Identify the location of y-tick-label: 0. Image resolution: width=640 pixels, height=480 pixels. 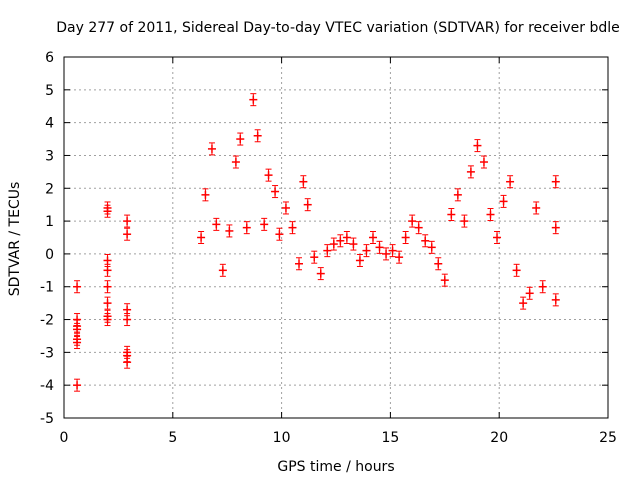
(49, 255).